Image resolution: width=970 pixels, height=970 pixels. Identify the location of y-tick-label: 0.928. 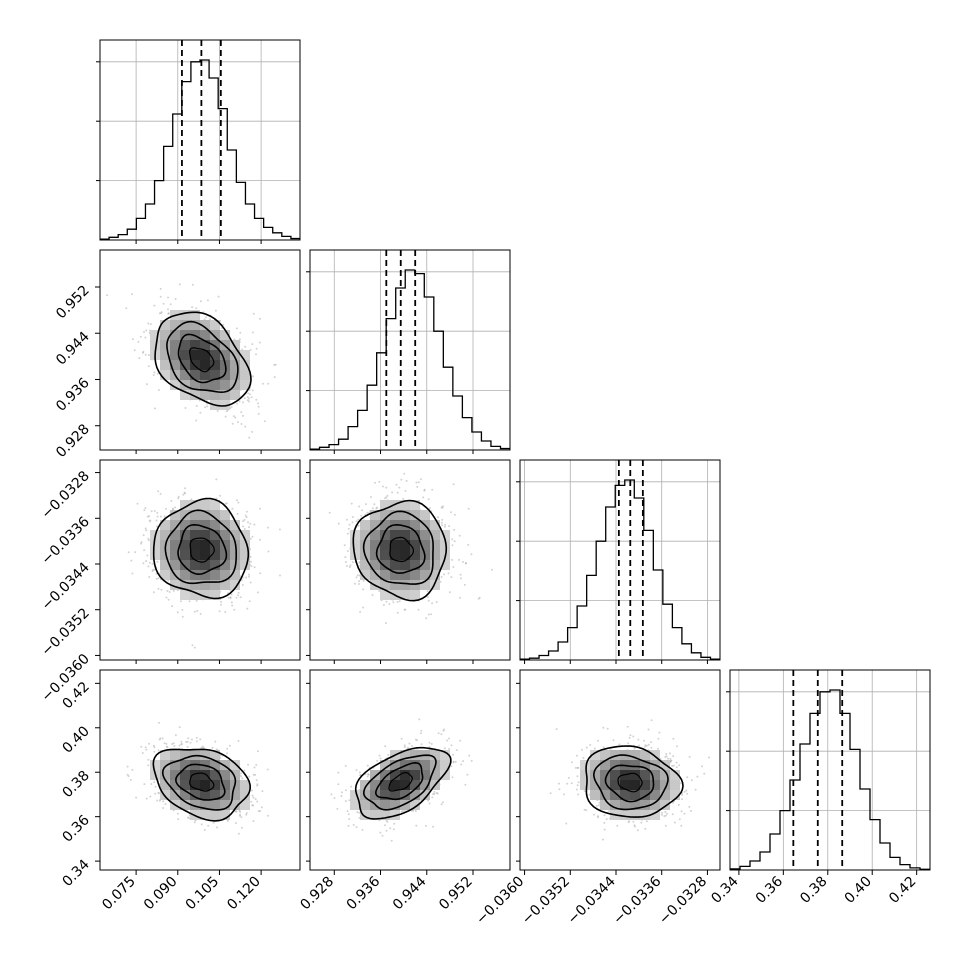
(73, 441).